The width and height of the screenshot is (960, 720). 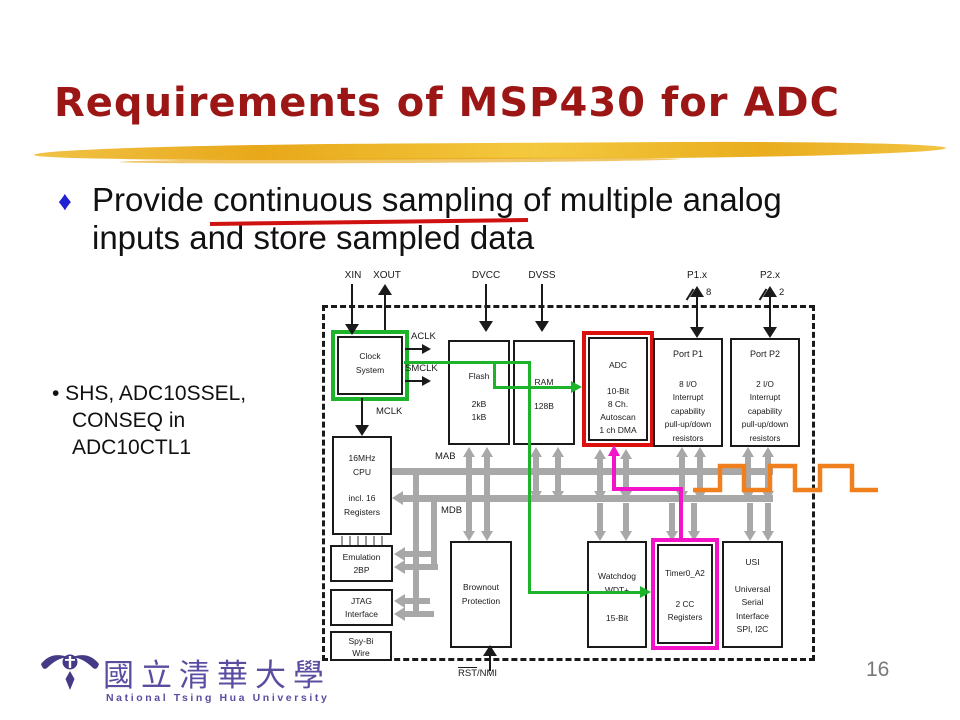 I want to click on spy-bi-wire-block: Spy-Bi Wire, so click(x=361, y=646).